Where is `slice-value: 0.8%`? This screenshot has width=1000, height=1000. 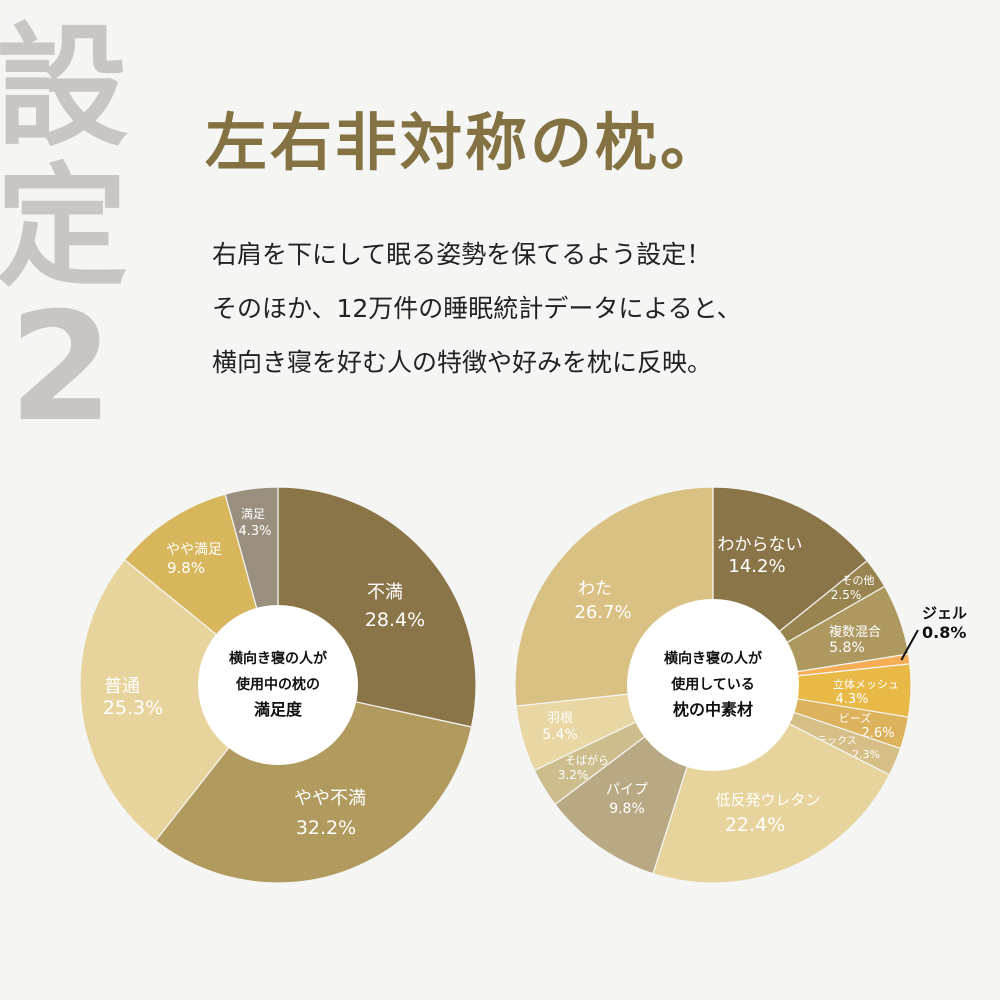 slice-value: 0.8% is located at coordinates (944, 632).